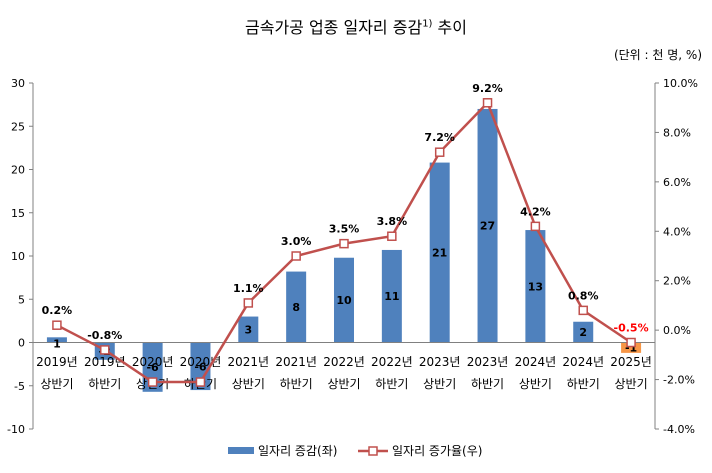 Image resolution: width=712 pixels, height=473 pixels. Describe the element at coordinates (427, 24) in the screenshot. I see `chart-title-superscript: 1)` at that location.